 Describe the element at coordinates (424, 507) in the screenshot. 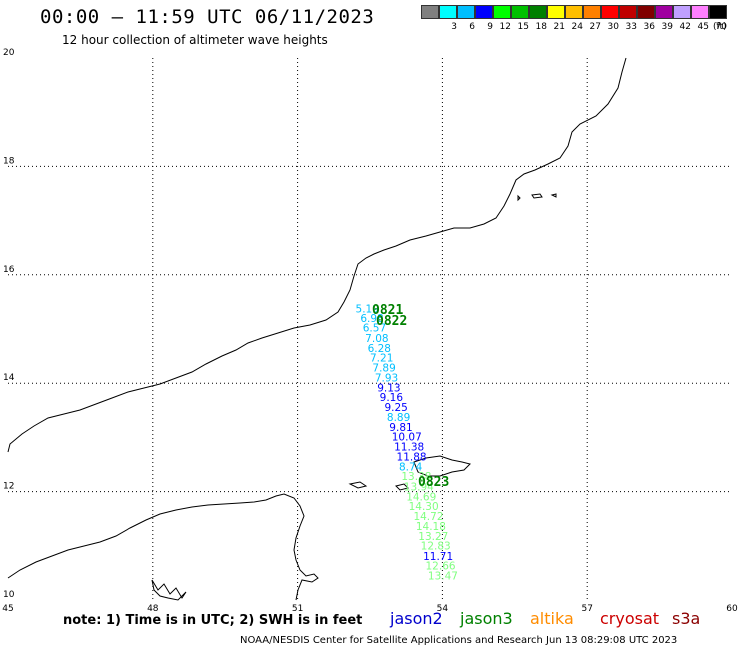

I see `wave-height-value: 14.30` at that location.